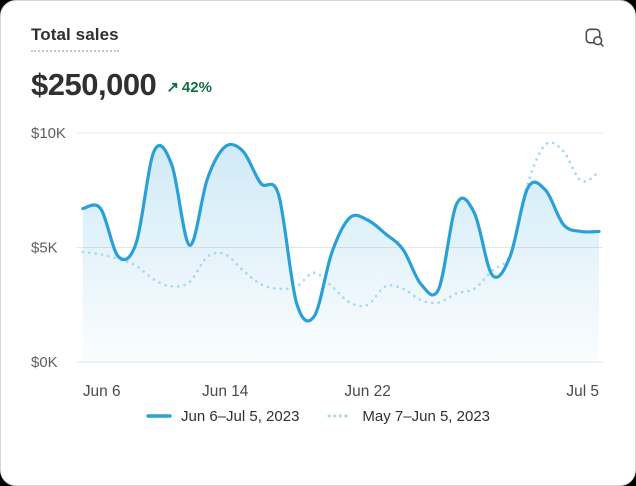 The width and height of the screenshot is (636, 486). What do you see at coordinates (196, 87) in the screenshot?
I see `metric-delta-value: 42%` at bounding box center [196, 87].